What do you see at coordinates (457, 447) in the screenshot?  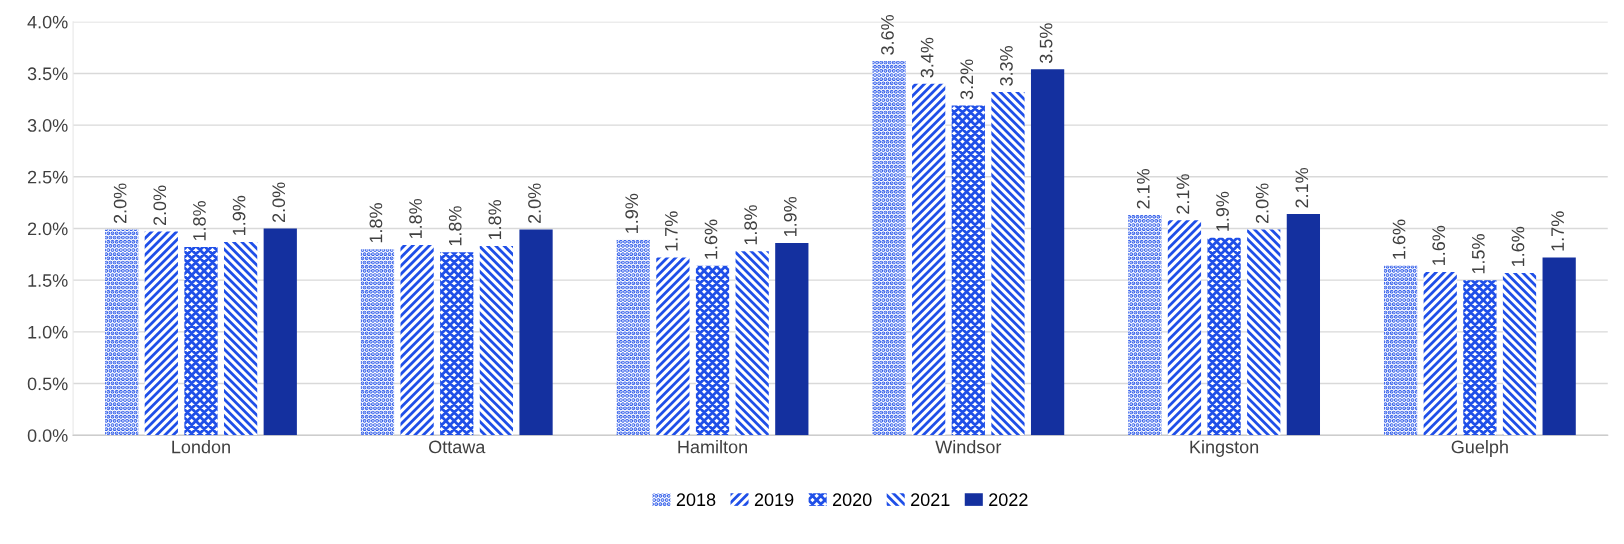 I see `x-tick-label: Ottawa` at bounding box center [457, 447].